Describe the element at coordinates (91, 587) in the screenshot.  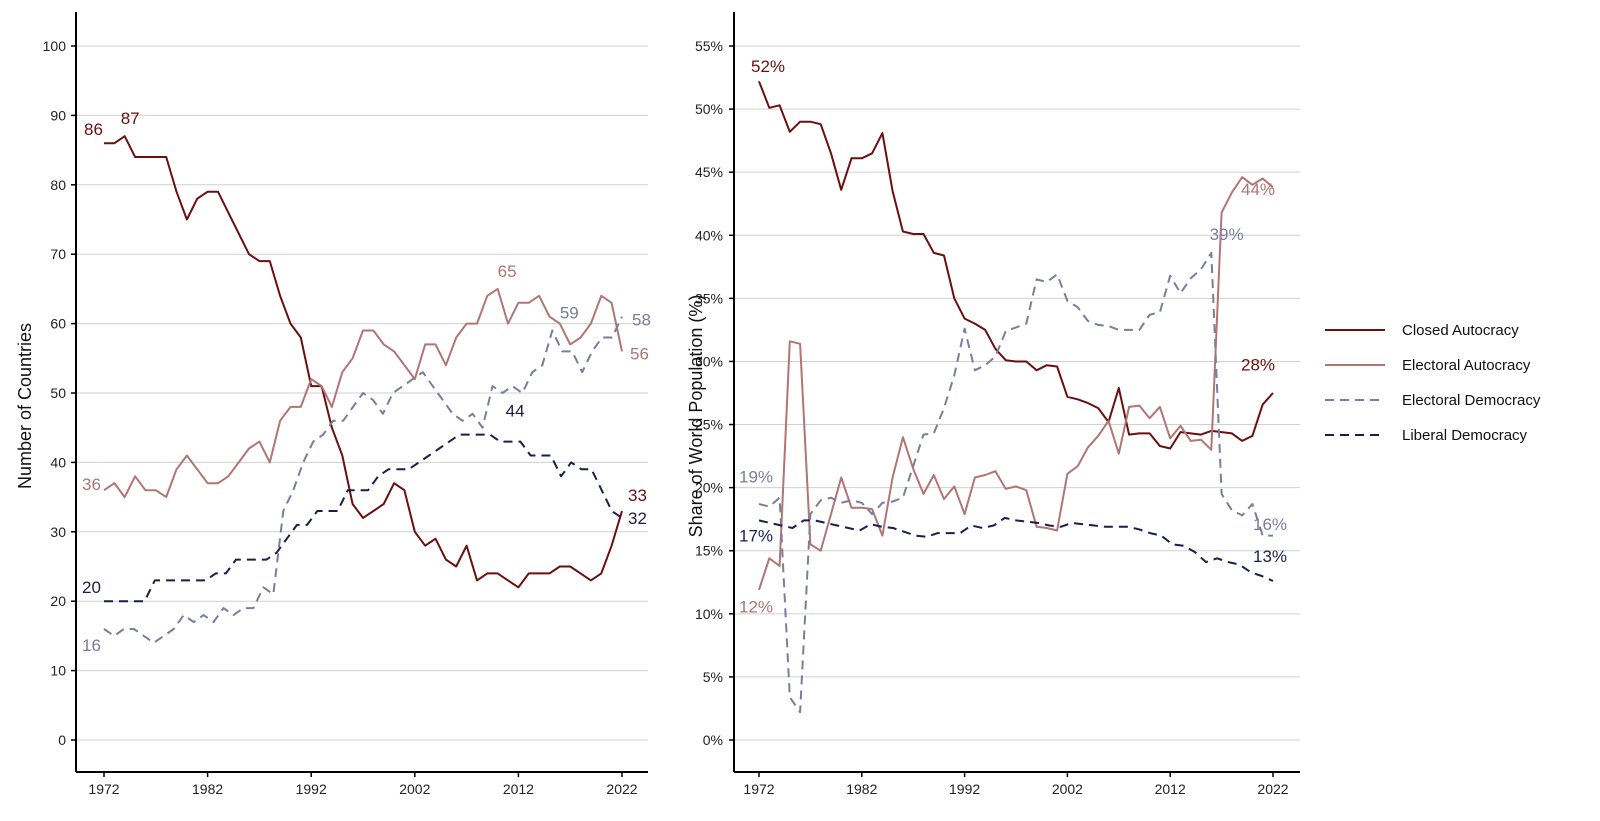
I see `annotation-label: 20` at that location.